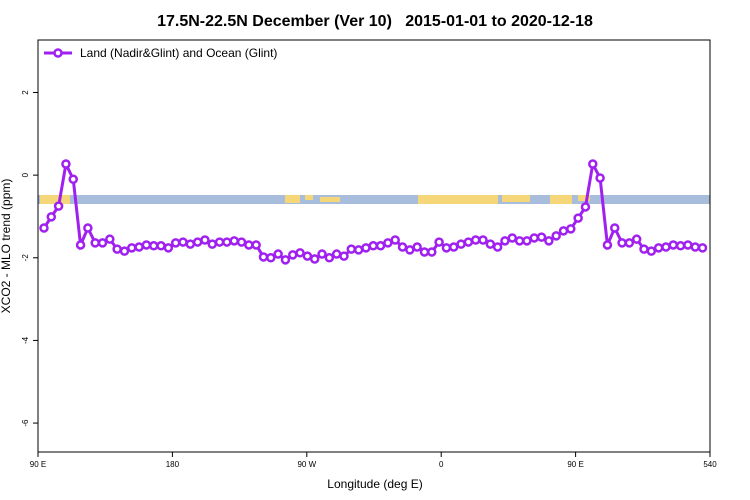 Image resolution: width=750 pixels, height=500 pixels. I want to click on y-tick-label: 0, so click(25, 174).